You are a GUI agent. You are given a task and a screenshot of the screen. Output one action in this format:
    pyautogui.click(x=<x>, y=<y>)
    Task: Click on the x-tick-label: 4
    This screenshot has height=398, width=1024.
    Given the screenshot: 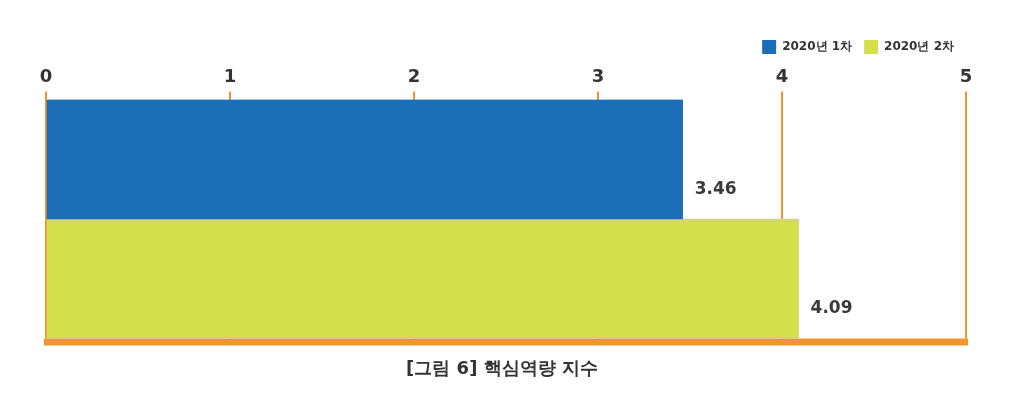 What is the action you would take?
    pyautogui.click(x=782, y=76)
    